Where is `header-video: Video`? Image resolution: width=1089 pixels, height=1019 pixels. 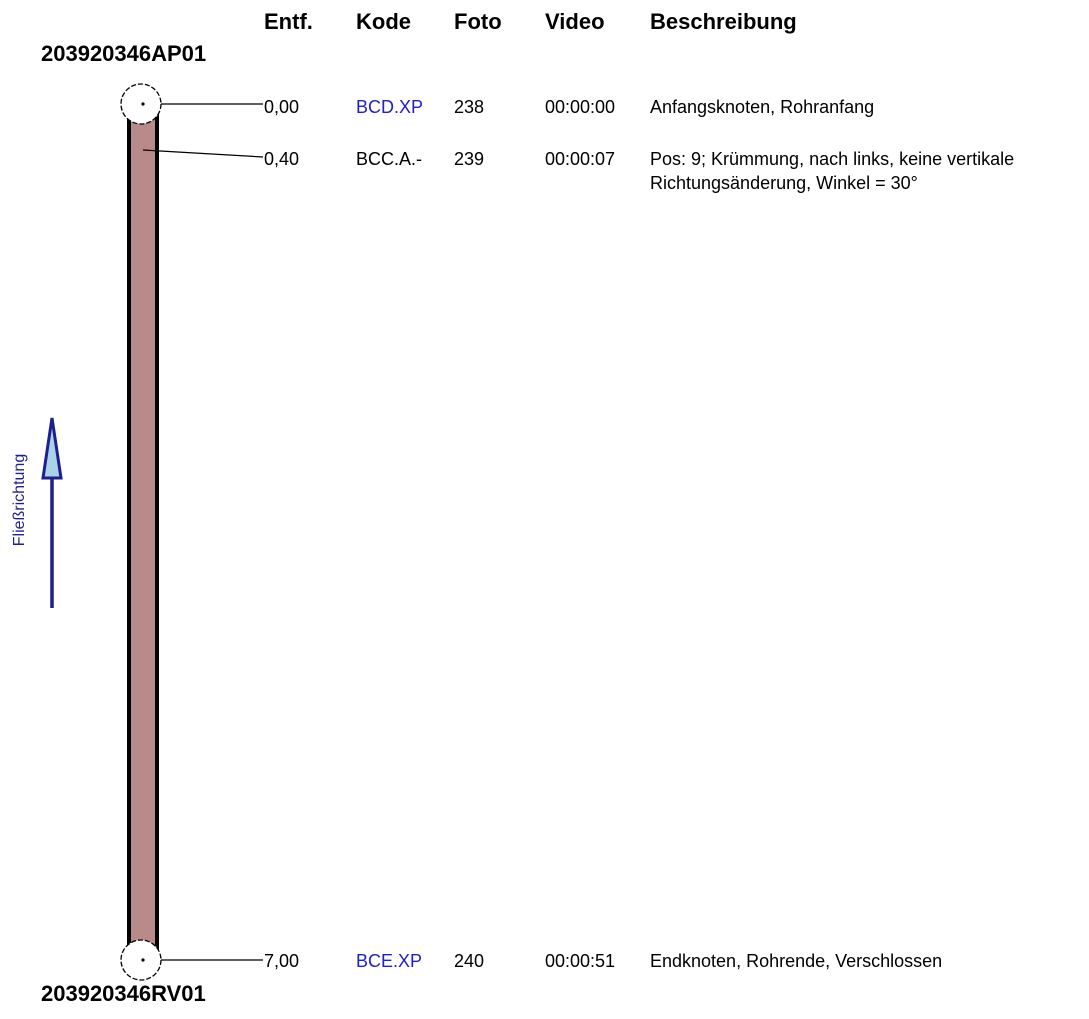
header-video: Video is located at coordinates (575, 21).